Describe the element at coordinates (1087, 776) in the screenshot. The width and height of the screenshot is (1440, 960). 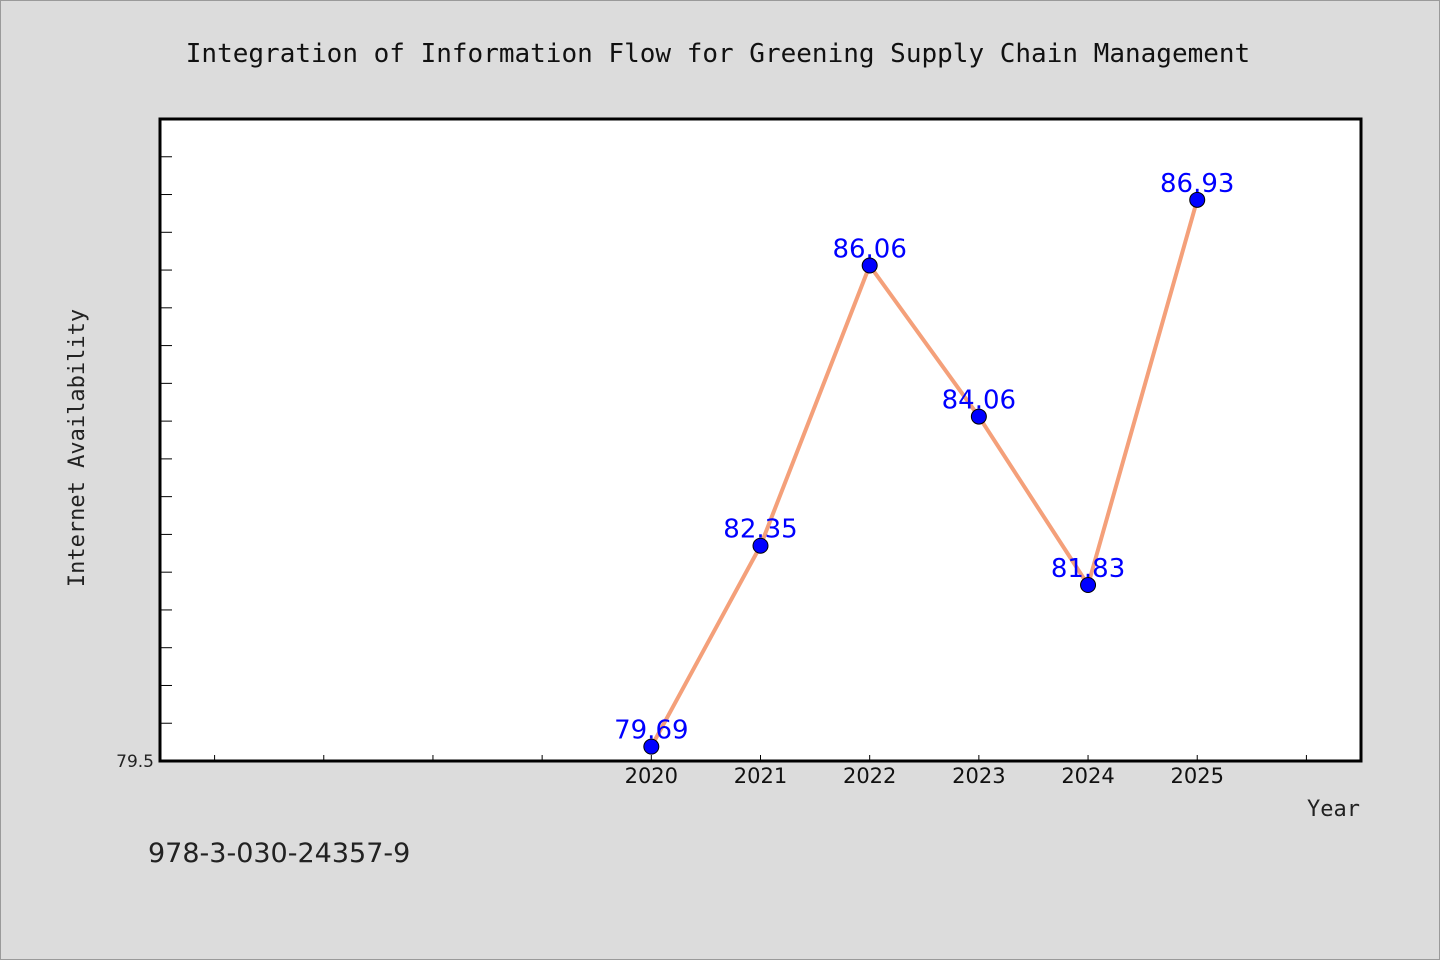
I see `x-tick-label: 2024` at that location.